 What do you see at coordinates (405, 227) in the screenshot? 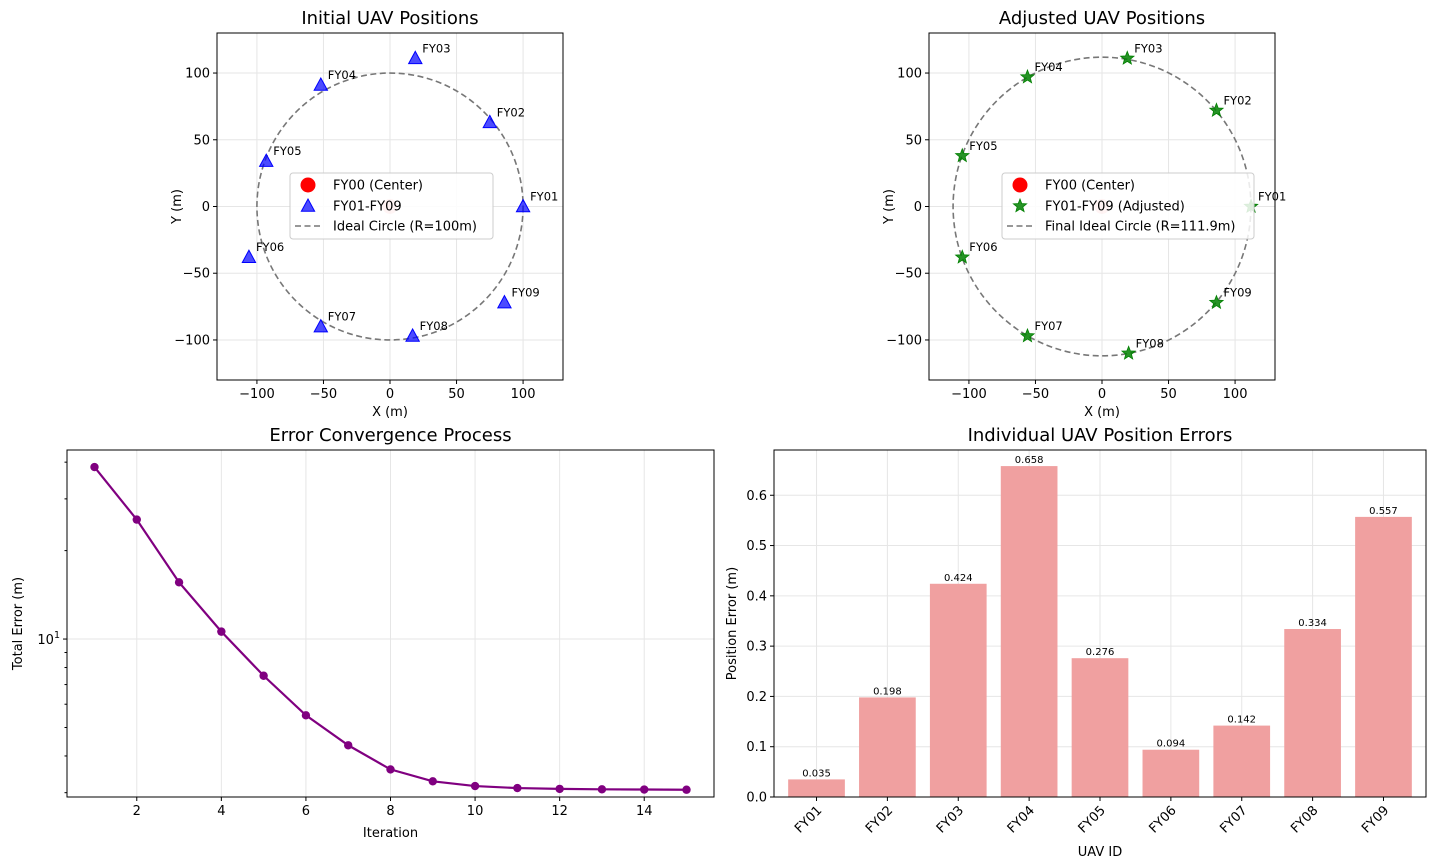
I see `legend-circle-label: Ideal Circle (R=100m)` at bounding box center [405, 227].